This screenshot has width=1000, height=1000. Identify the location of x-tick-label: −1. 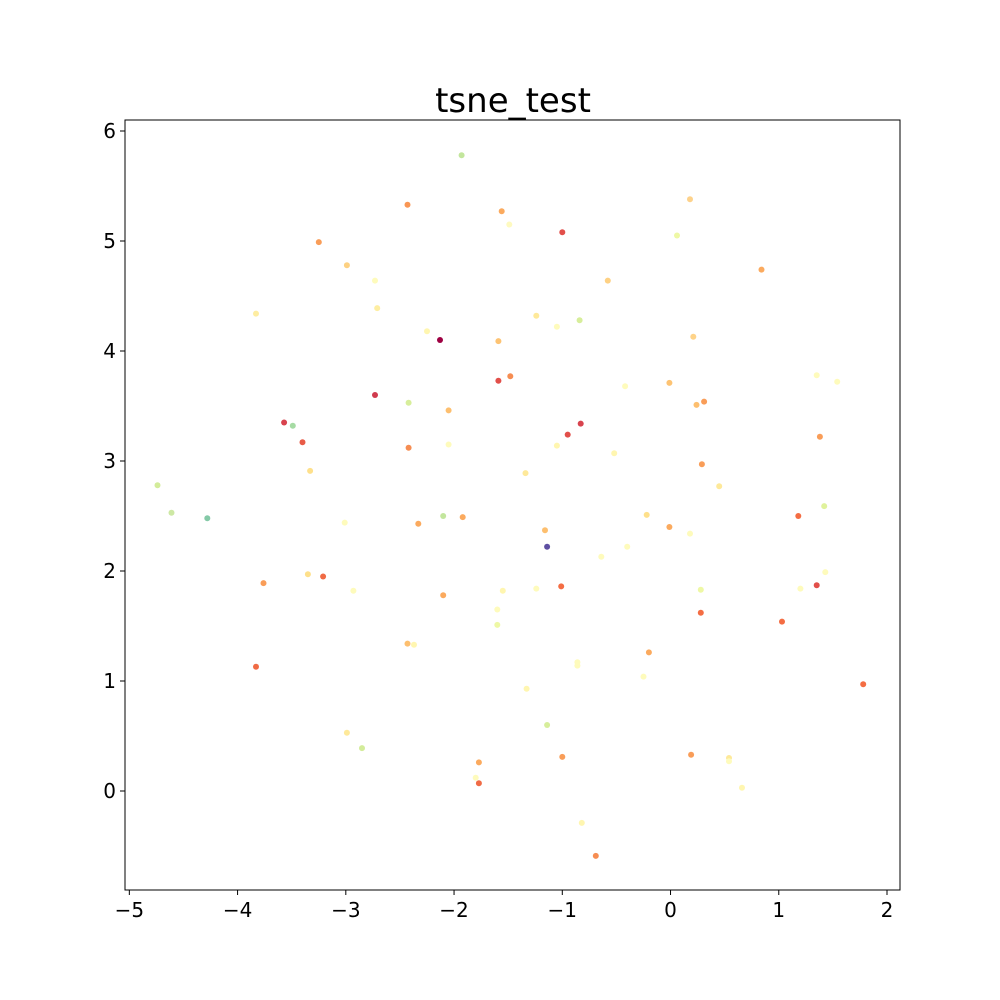
(562, 910).